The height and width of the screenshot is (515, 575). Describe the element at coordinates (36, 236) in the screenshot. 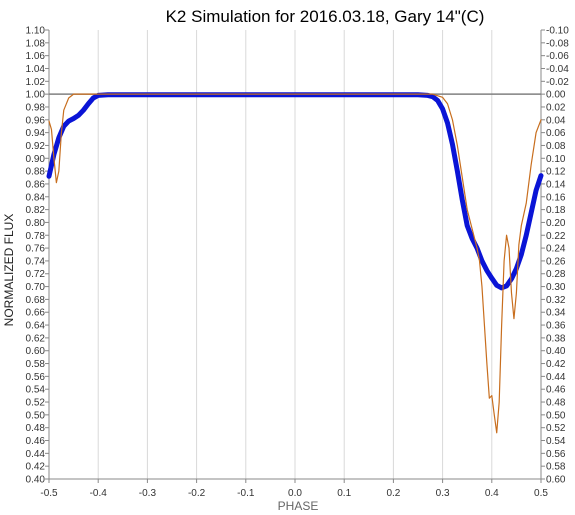

I see `y-tick-label: 0.78` at that location.